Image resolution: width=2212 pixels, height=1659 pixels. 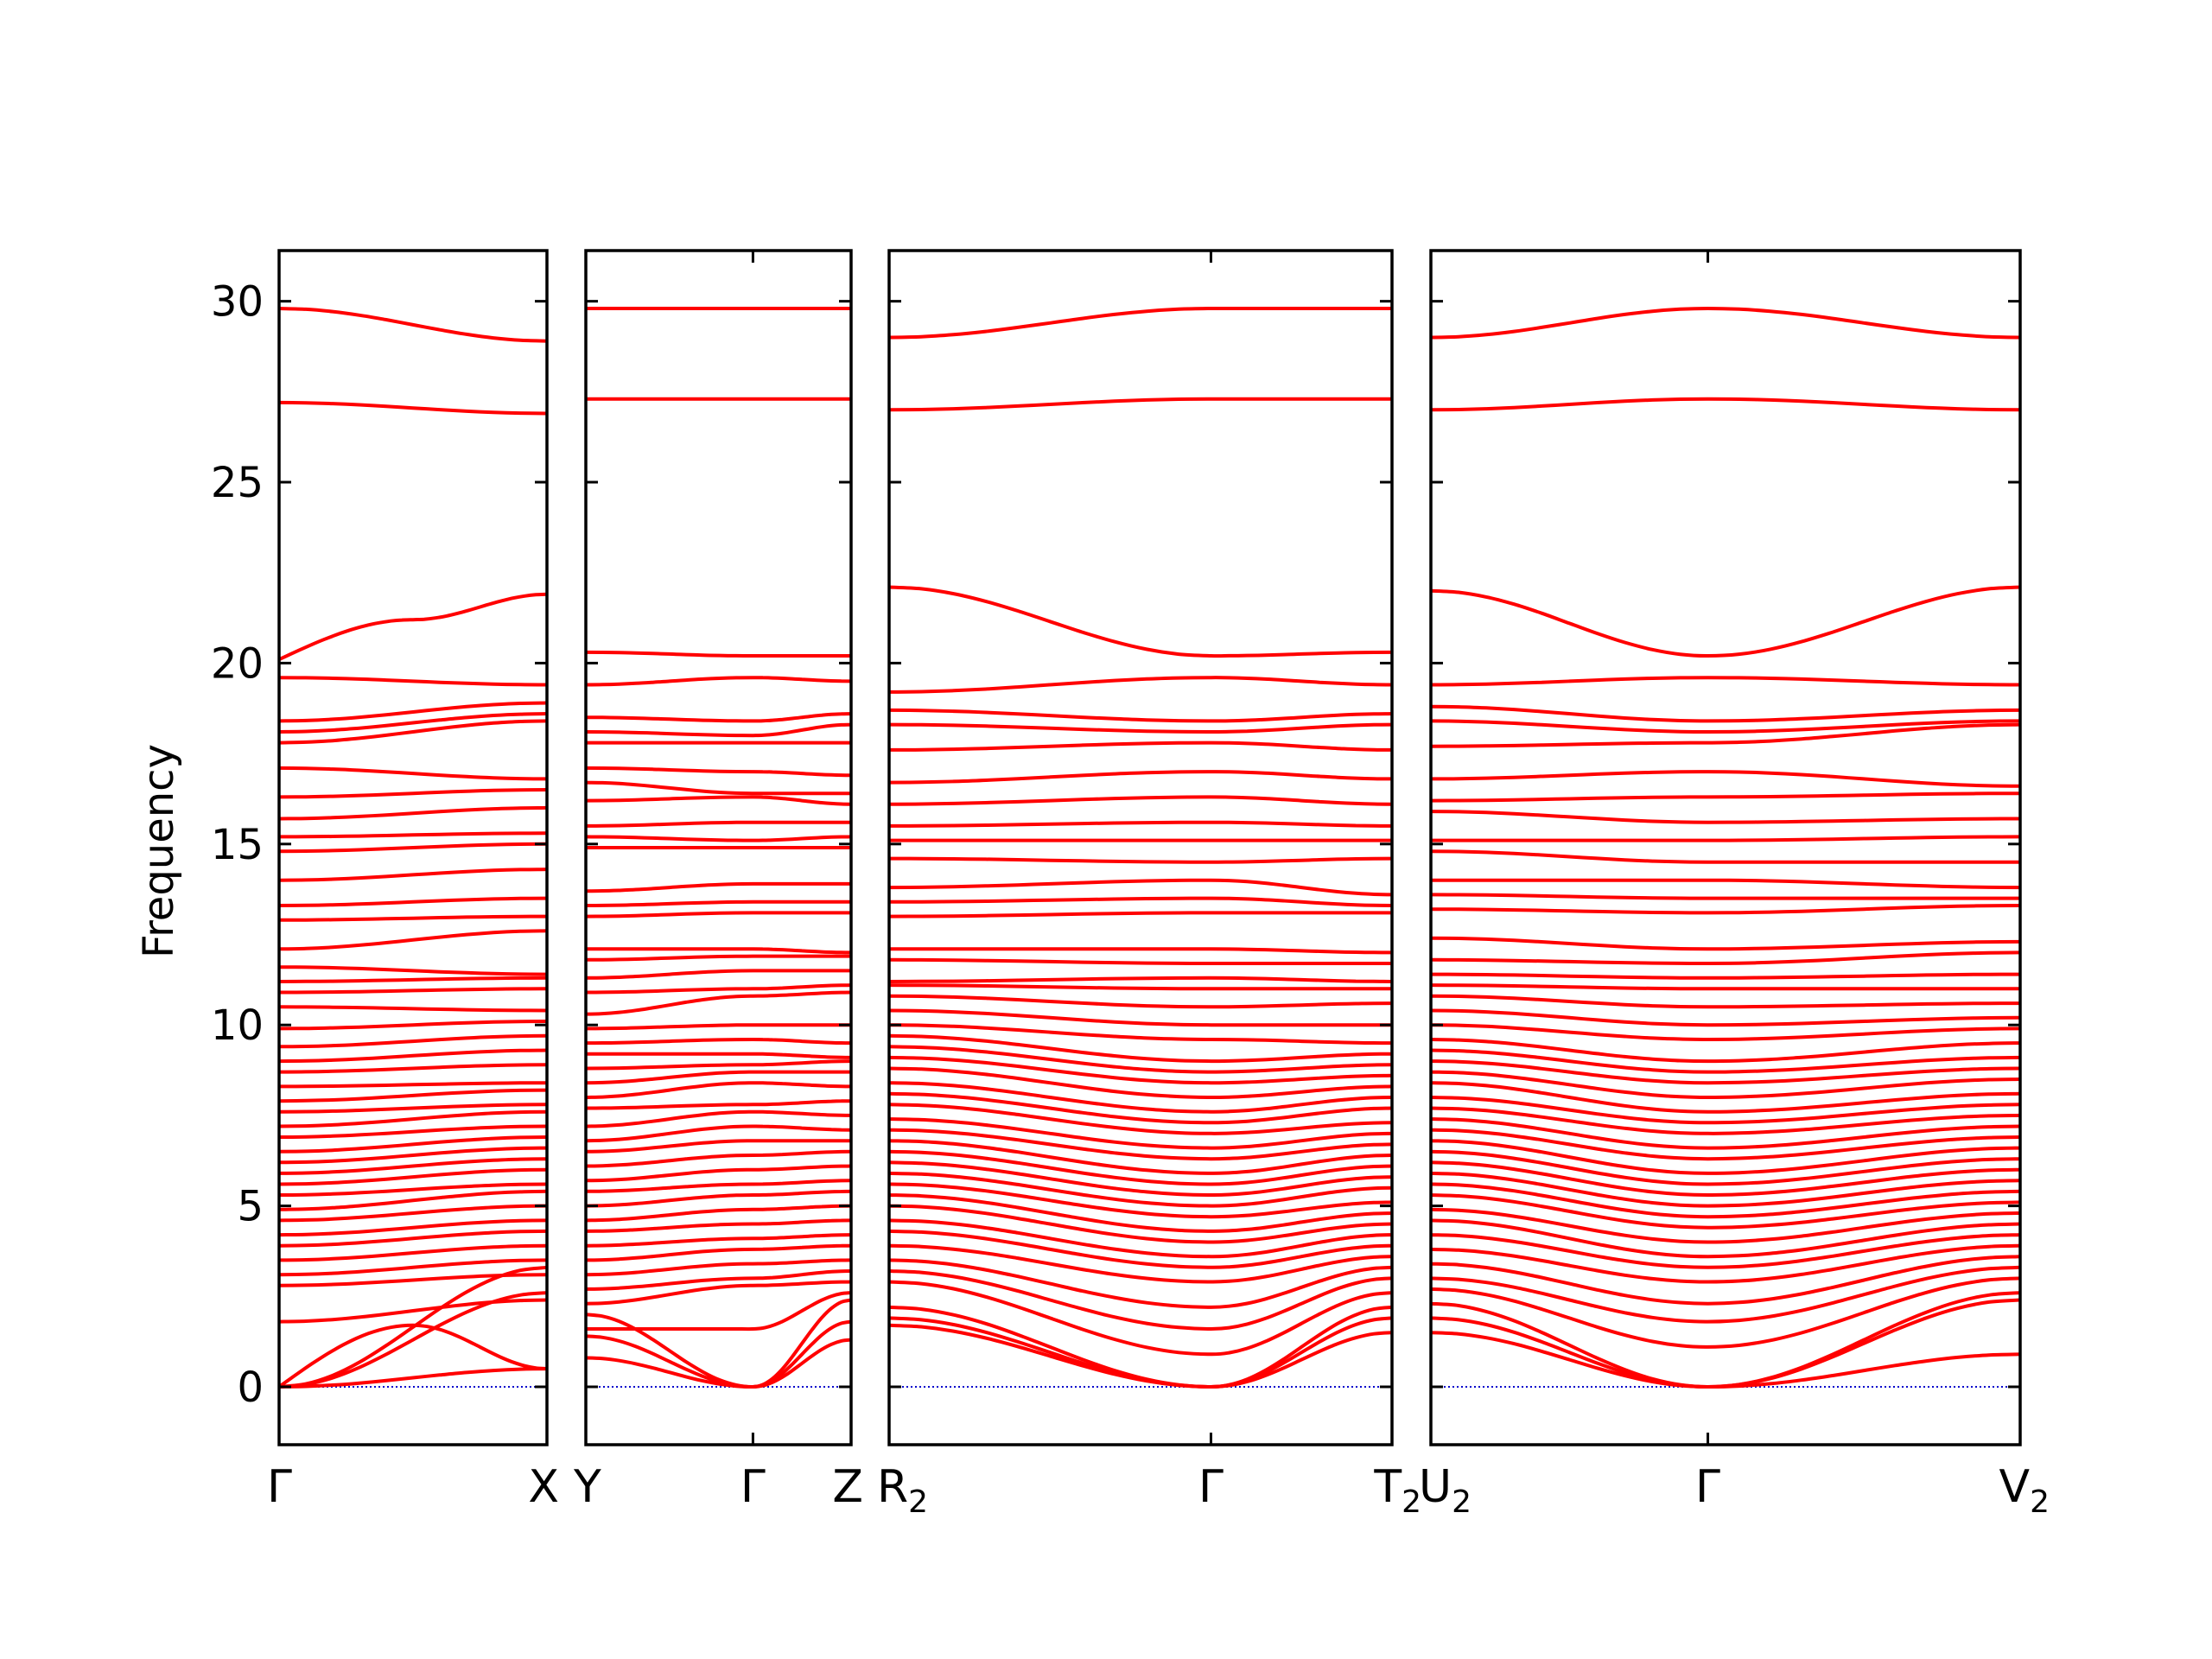 I want to click on bands-group, so click(x=413, y=848).